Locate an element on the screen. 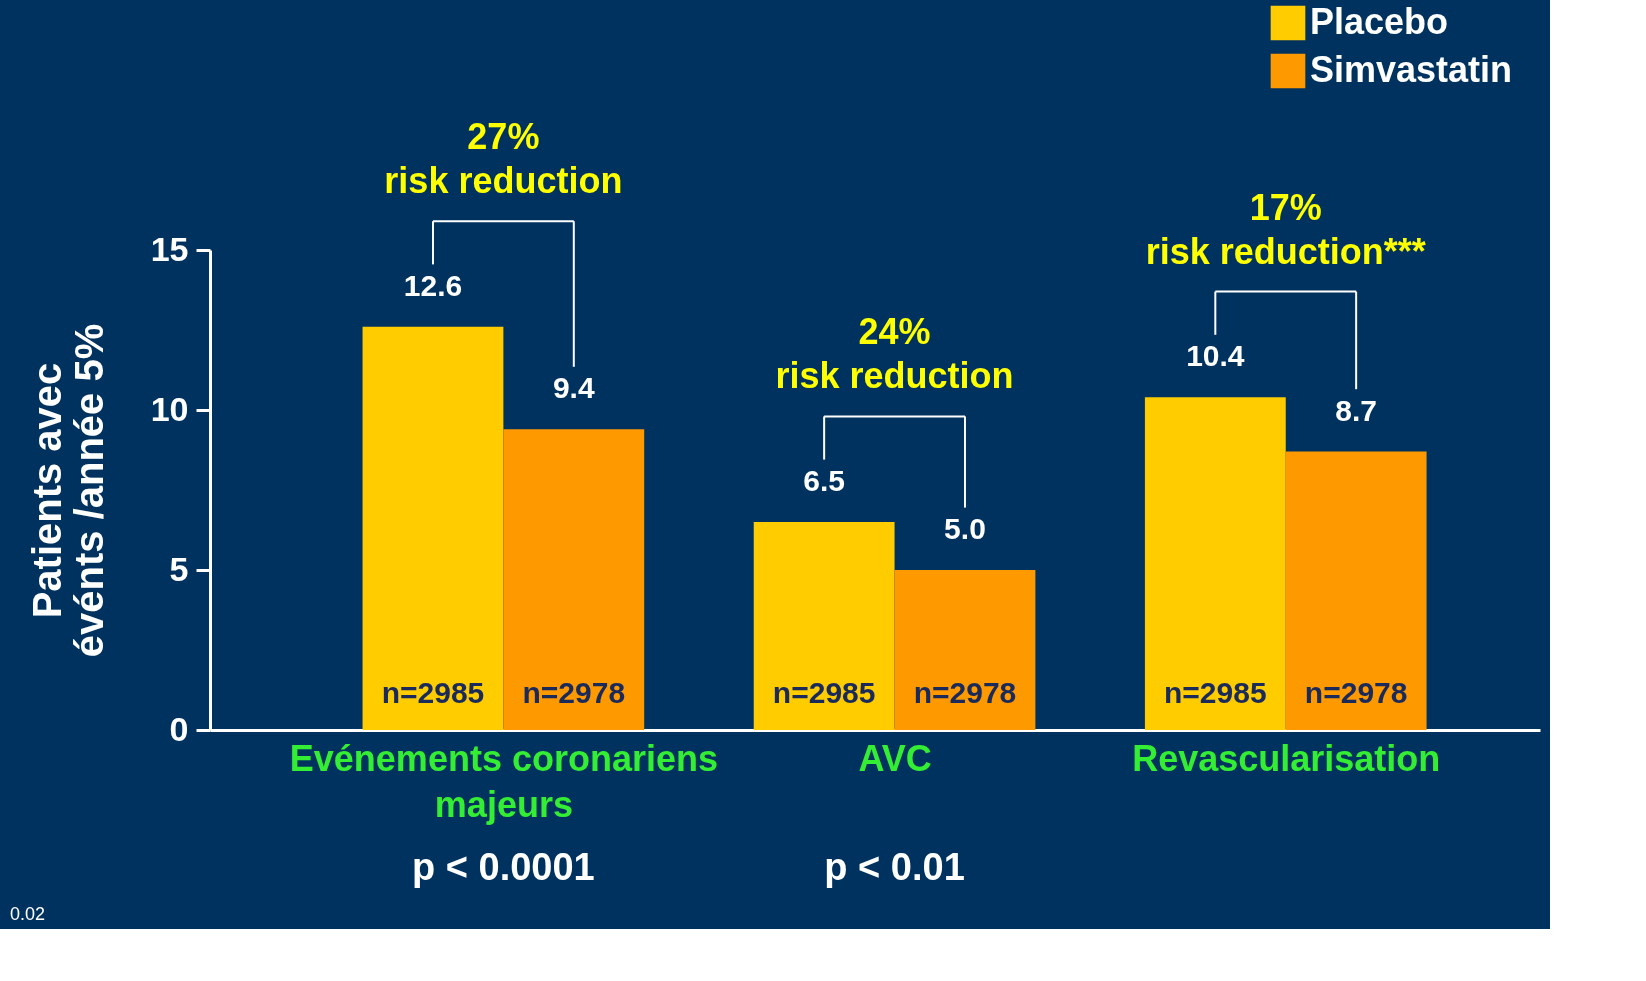 The height and width of the screenshot is (981, 1646). data-label: 12.6 is located at coordinates (433, 285).